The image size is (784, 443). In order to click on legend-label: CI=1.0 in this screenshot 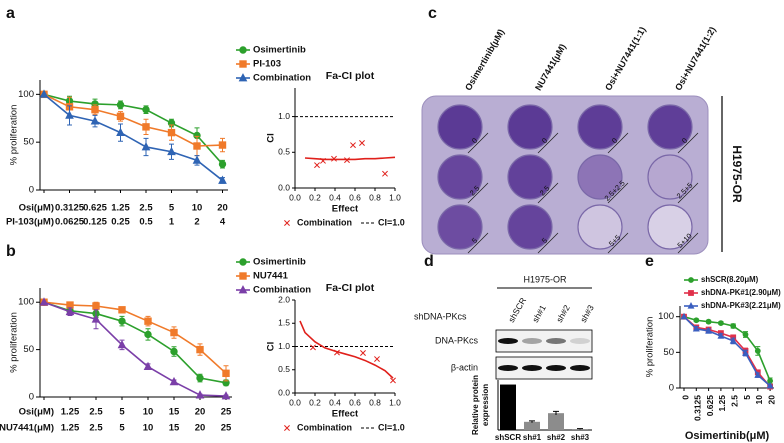, I will do `click(391, 427)`.